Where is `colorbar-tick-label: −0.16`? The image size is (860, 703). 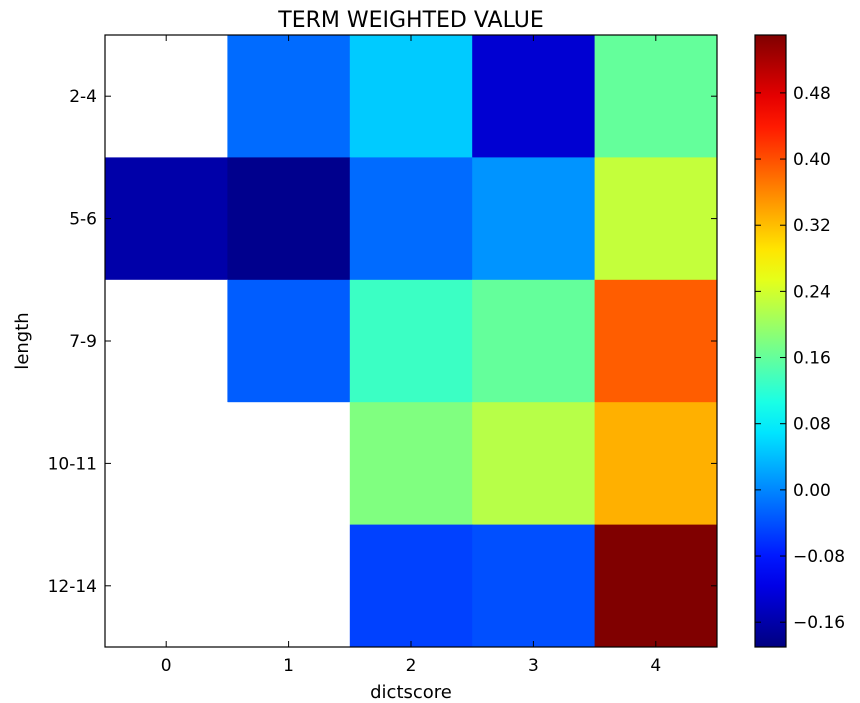 colorbar-tick-label: −0.16 is located at coordinates (819, 623).